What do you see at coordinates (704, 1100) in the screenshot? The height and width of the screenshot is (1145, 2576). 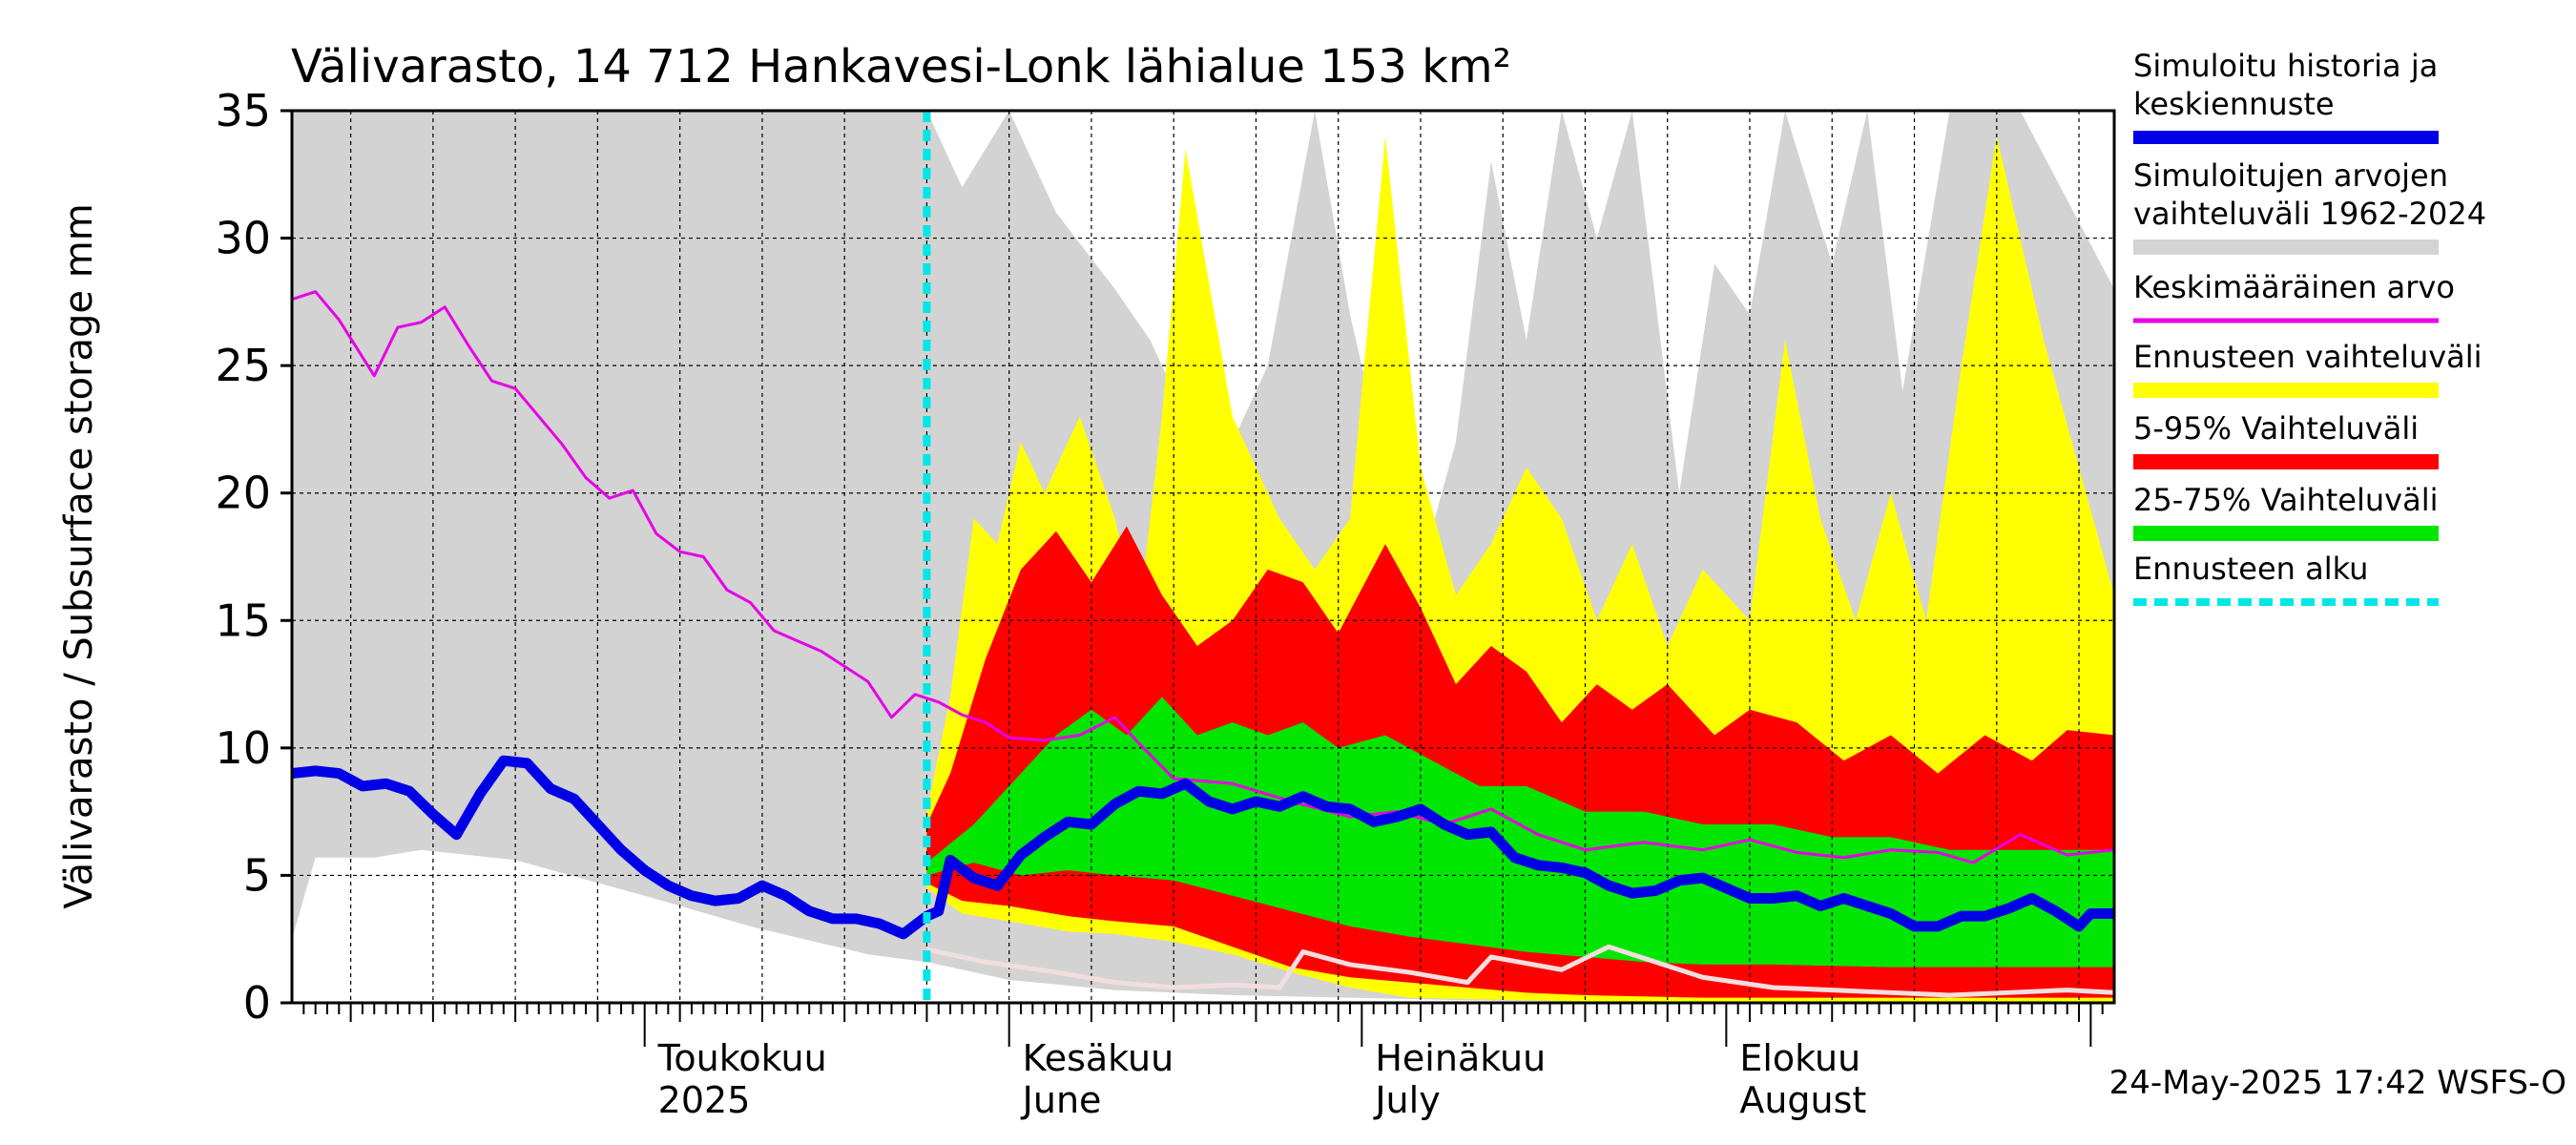 I see `x-month-sublabel: 2025` at bounding box center [704, 1100].